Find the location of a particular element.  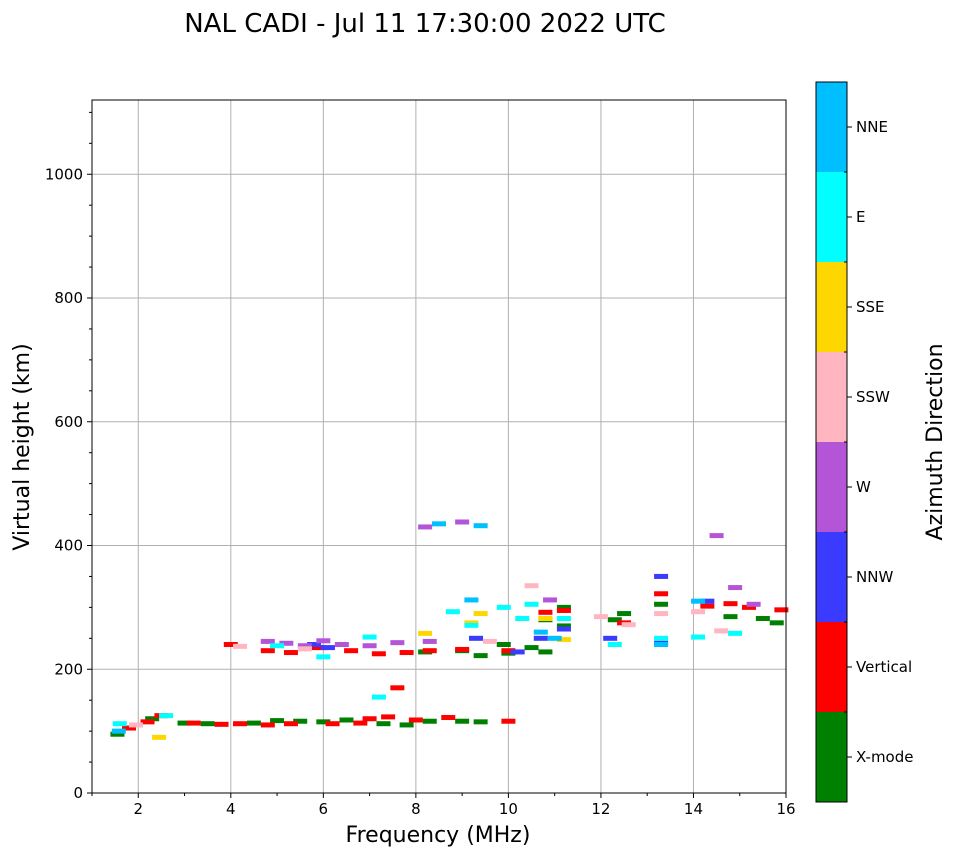

x-tick-label: 6 is located at coordinates (324, 809).